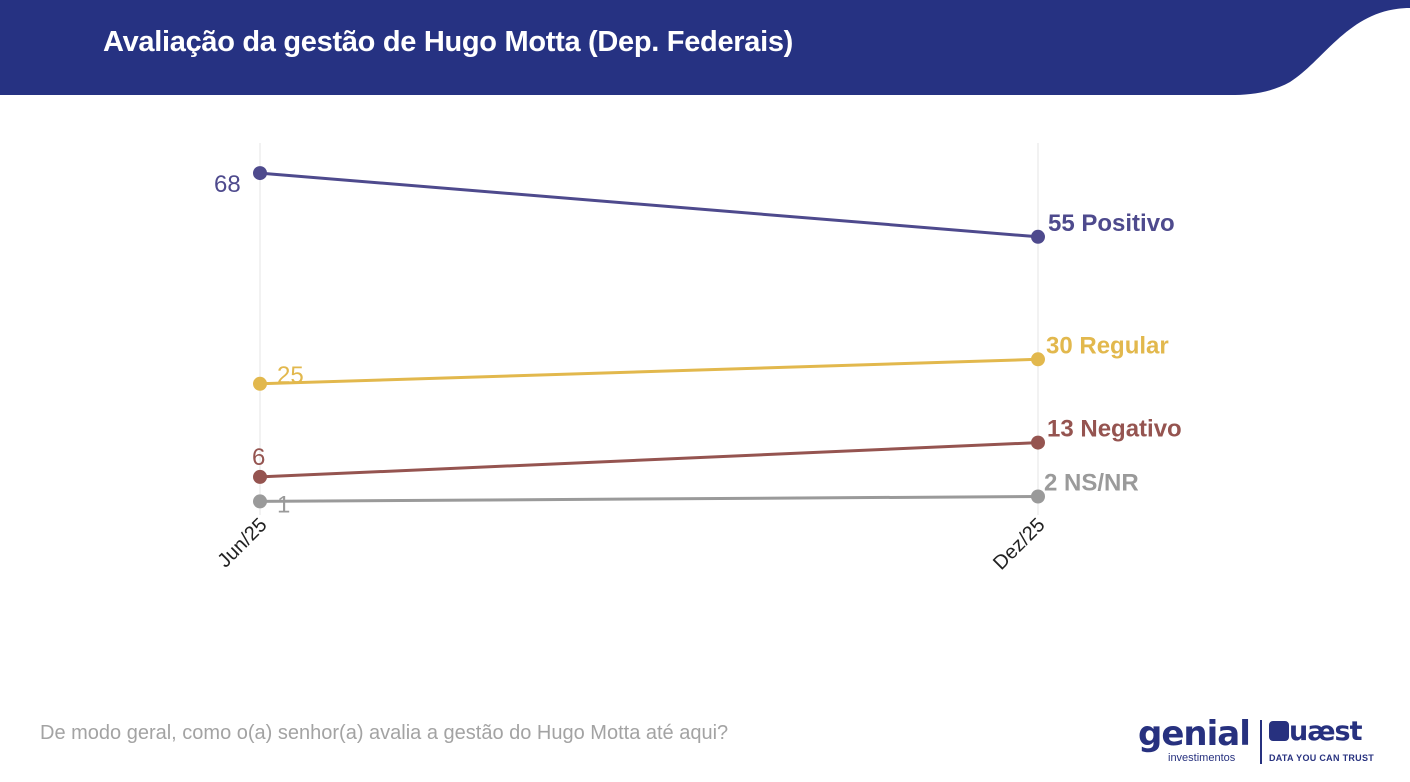 This screenshot has width=1410, height=782. I want to click on genial-logo: genial, so click(1194, 734).